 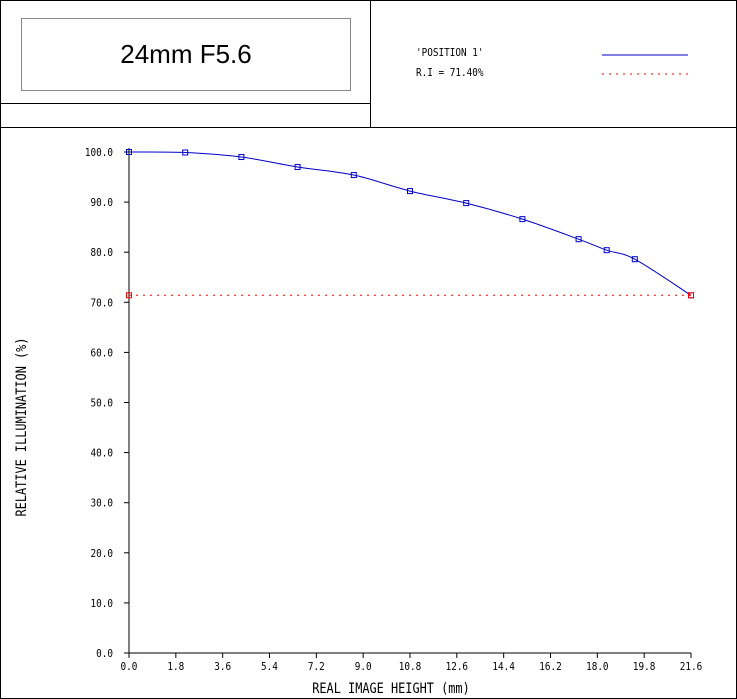 What do you see at coordinates (597, 667) in the screenshot?
I see `x-tick-label: 18.0` at bounding box center [597, 667].